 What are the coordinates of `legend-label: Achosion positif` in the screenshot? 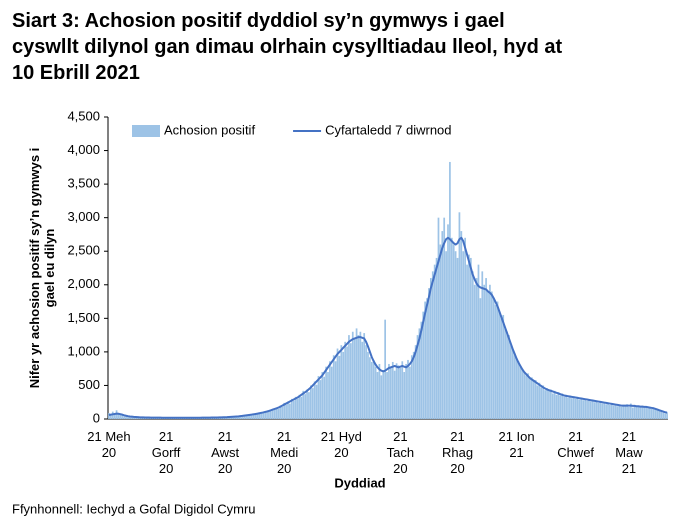 It's located at (209, 129).